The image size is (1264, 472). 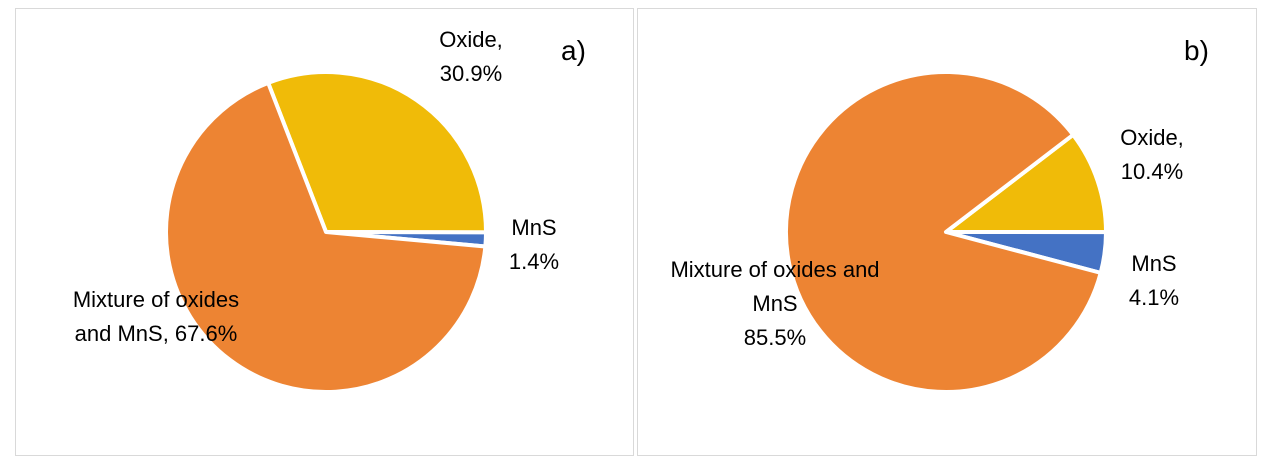 What do you see at coordinates (534, 244) in the screenshot?
I see `mns-label-a: MnS 1.4%` at bounding box center [534, 244].